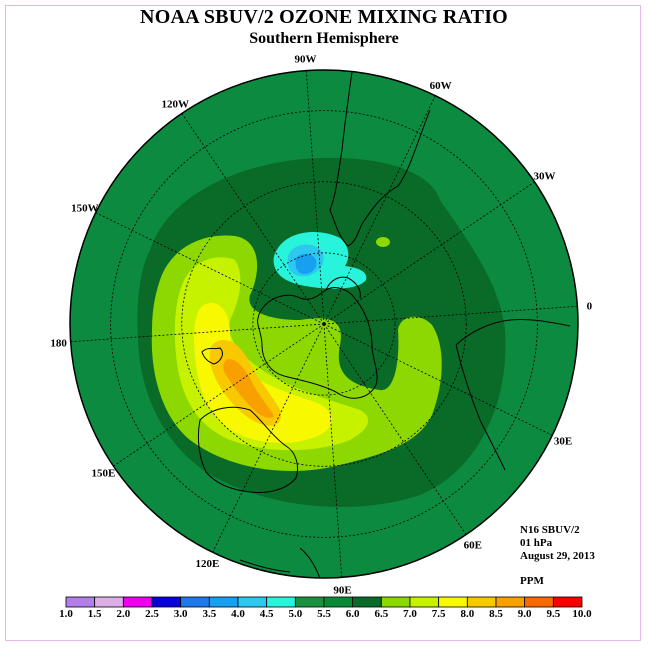  I want to click on contour-spot, so click(383, 242).